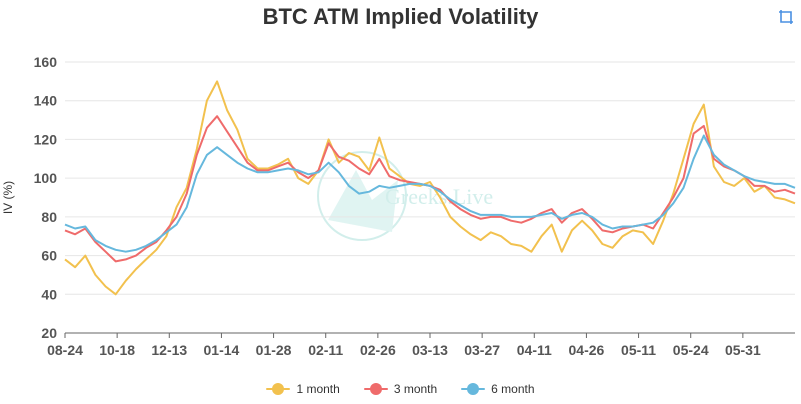  I want to click on x-tick-label: 05-11, so click(638, 350).